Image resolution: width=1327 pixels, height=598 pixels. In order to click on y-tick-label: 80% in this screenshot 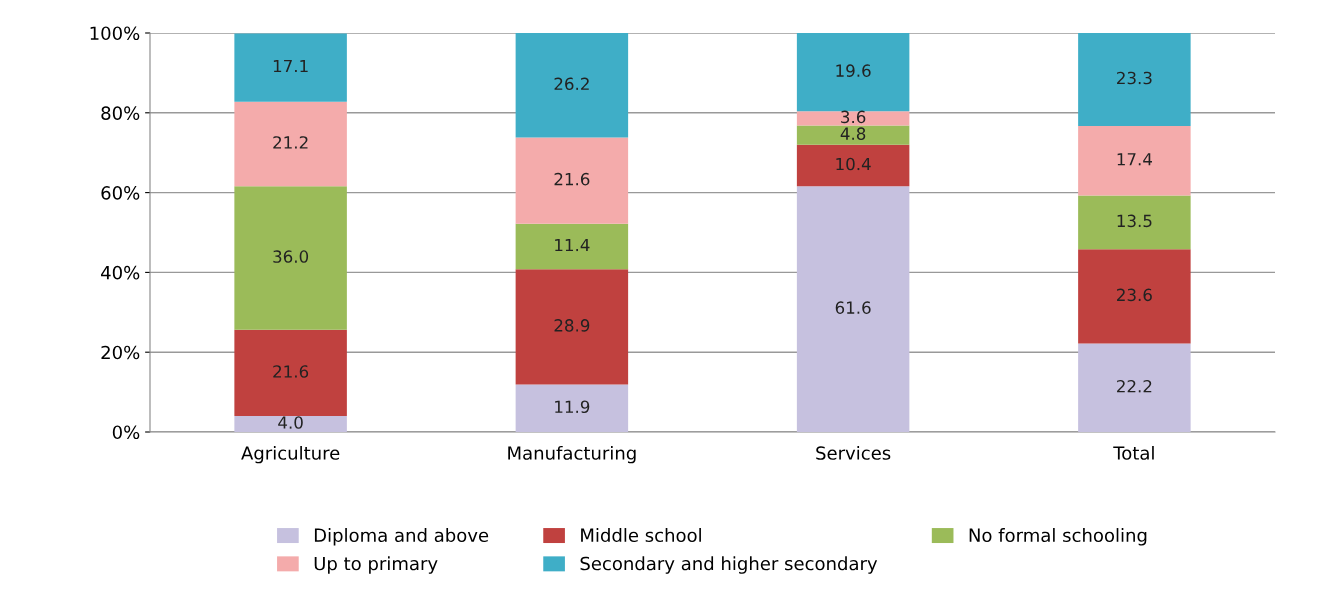, I will do `click(120, 113)`.